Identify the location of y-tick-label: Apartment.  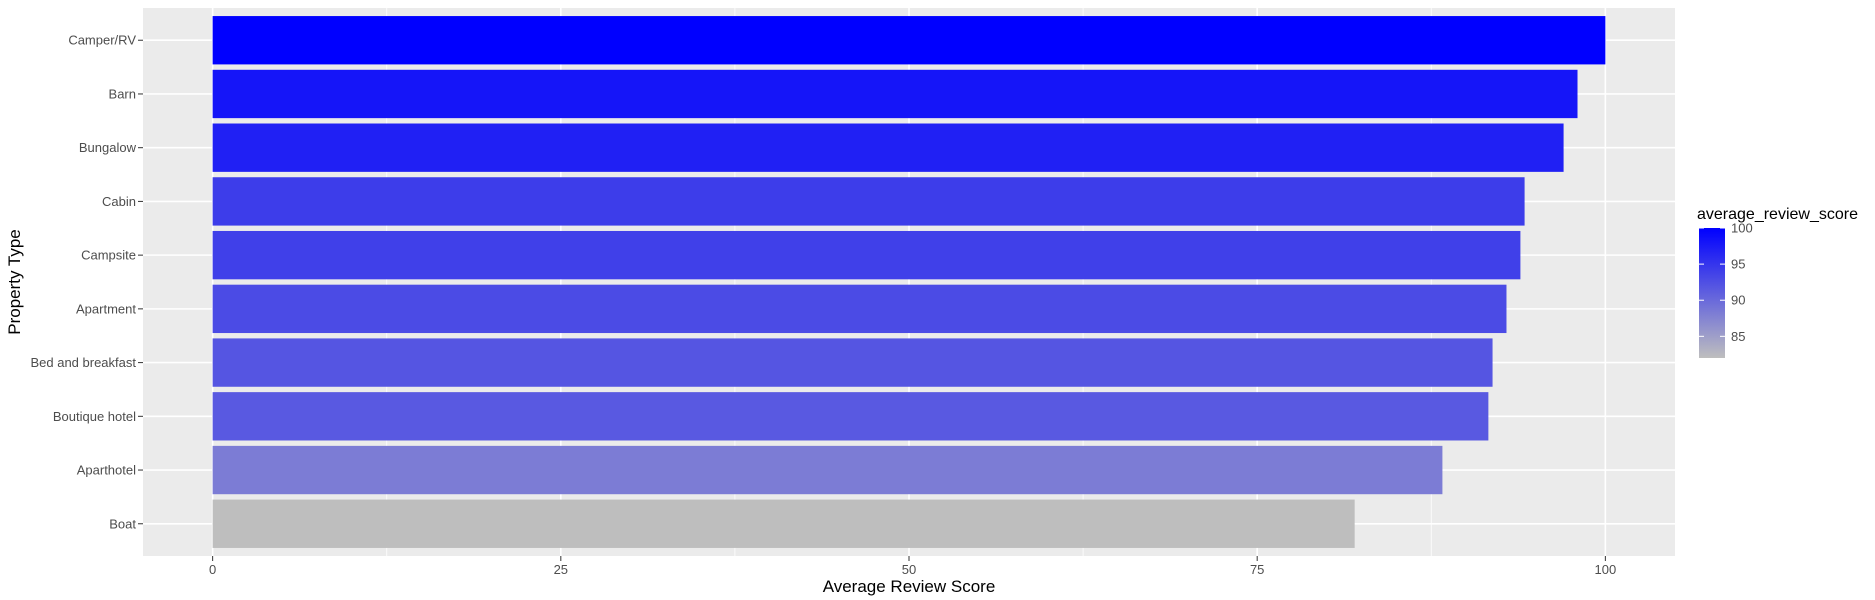
(106, 308).